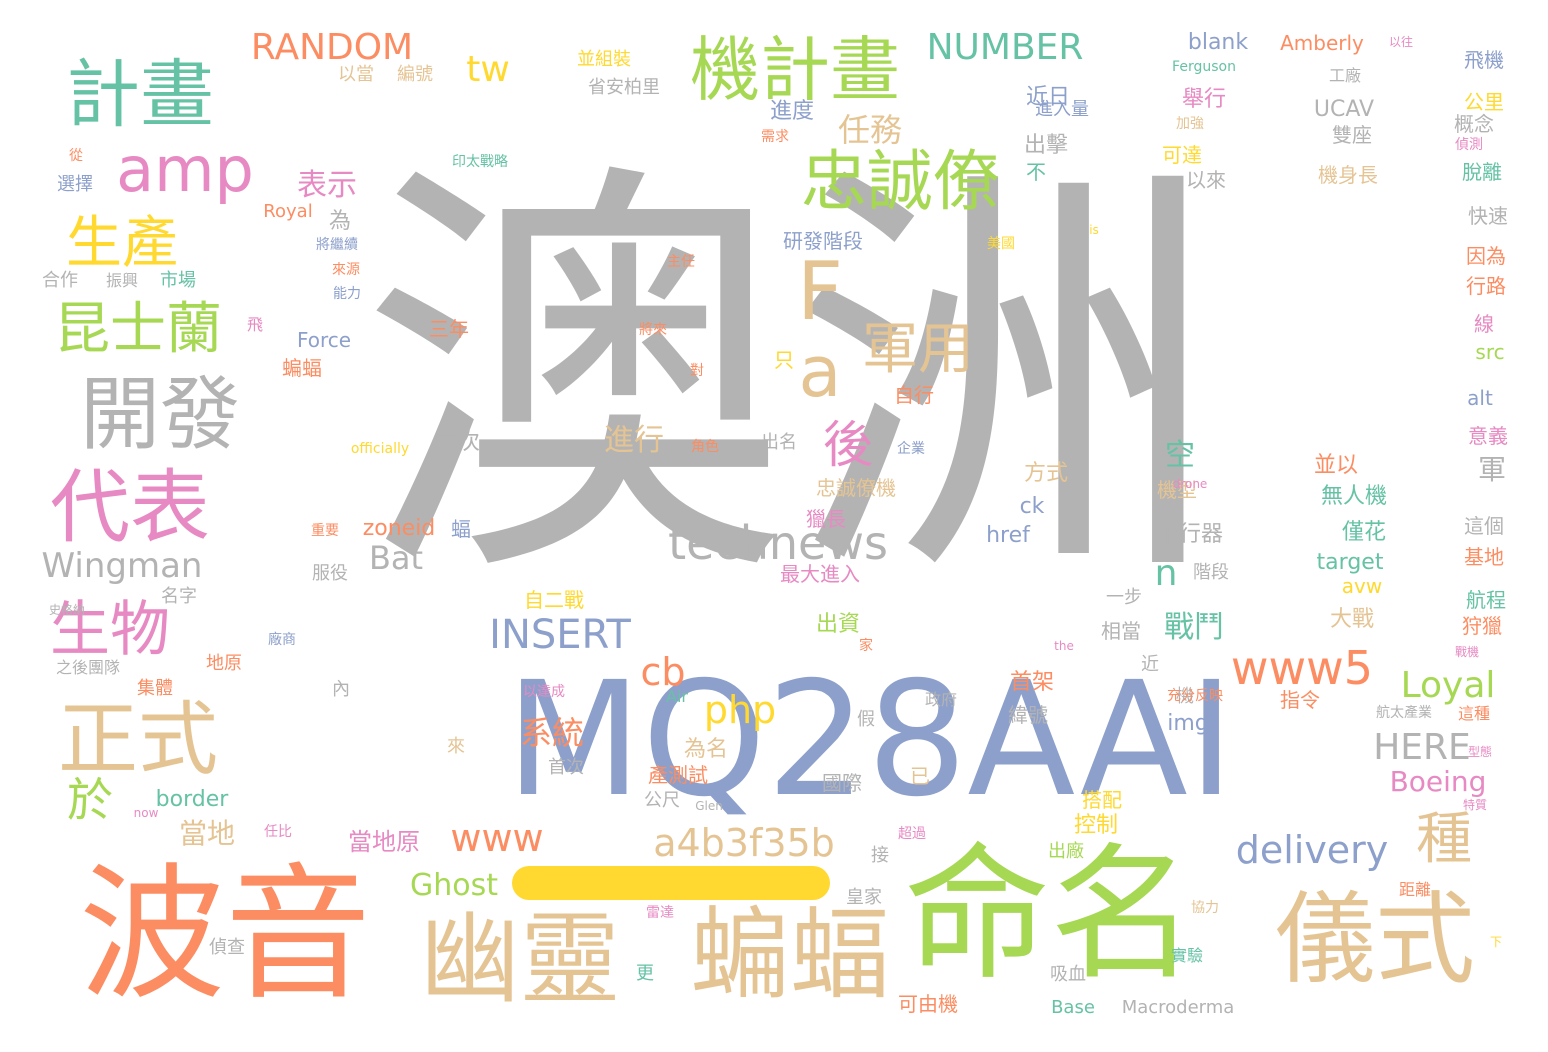 This screenshot has height=1052, width=1548. What do you see at coordinates (1094, 230) in the screenshot?
I see `cloud-word: is` at bounding box center [1094, 230].